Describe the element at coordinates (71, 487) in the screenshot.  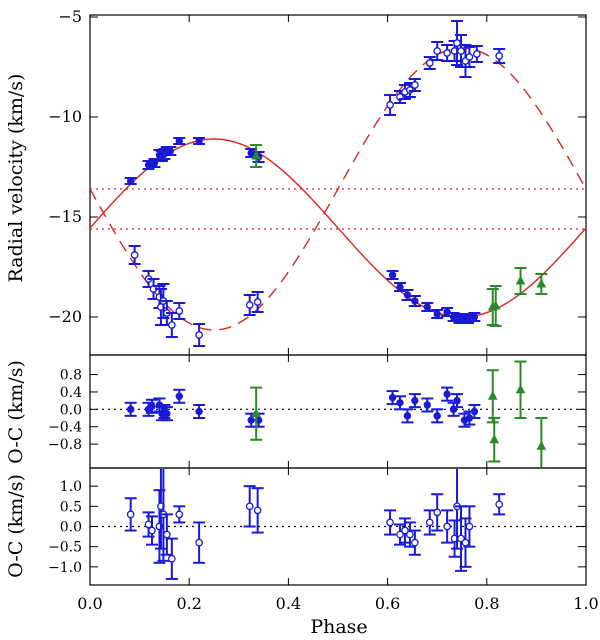
I see `ytick-label-2-0: 1.0` at that location.